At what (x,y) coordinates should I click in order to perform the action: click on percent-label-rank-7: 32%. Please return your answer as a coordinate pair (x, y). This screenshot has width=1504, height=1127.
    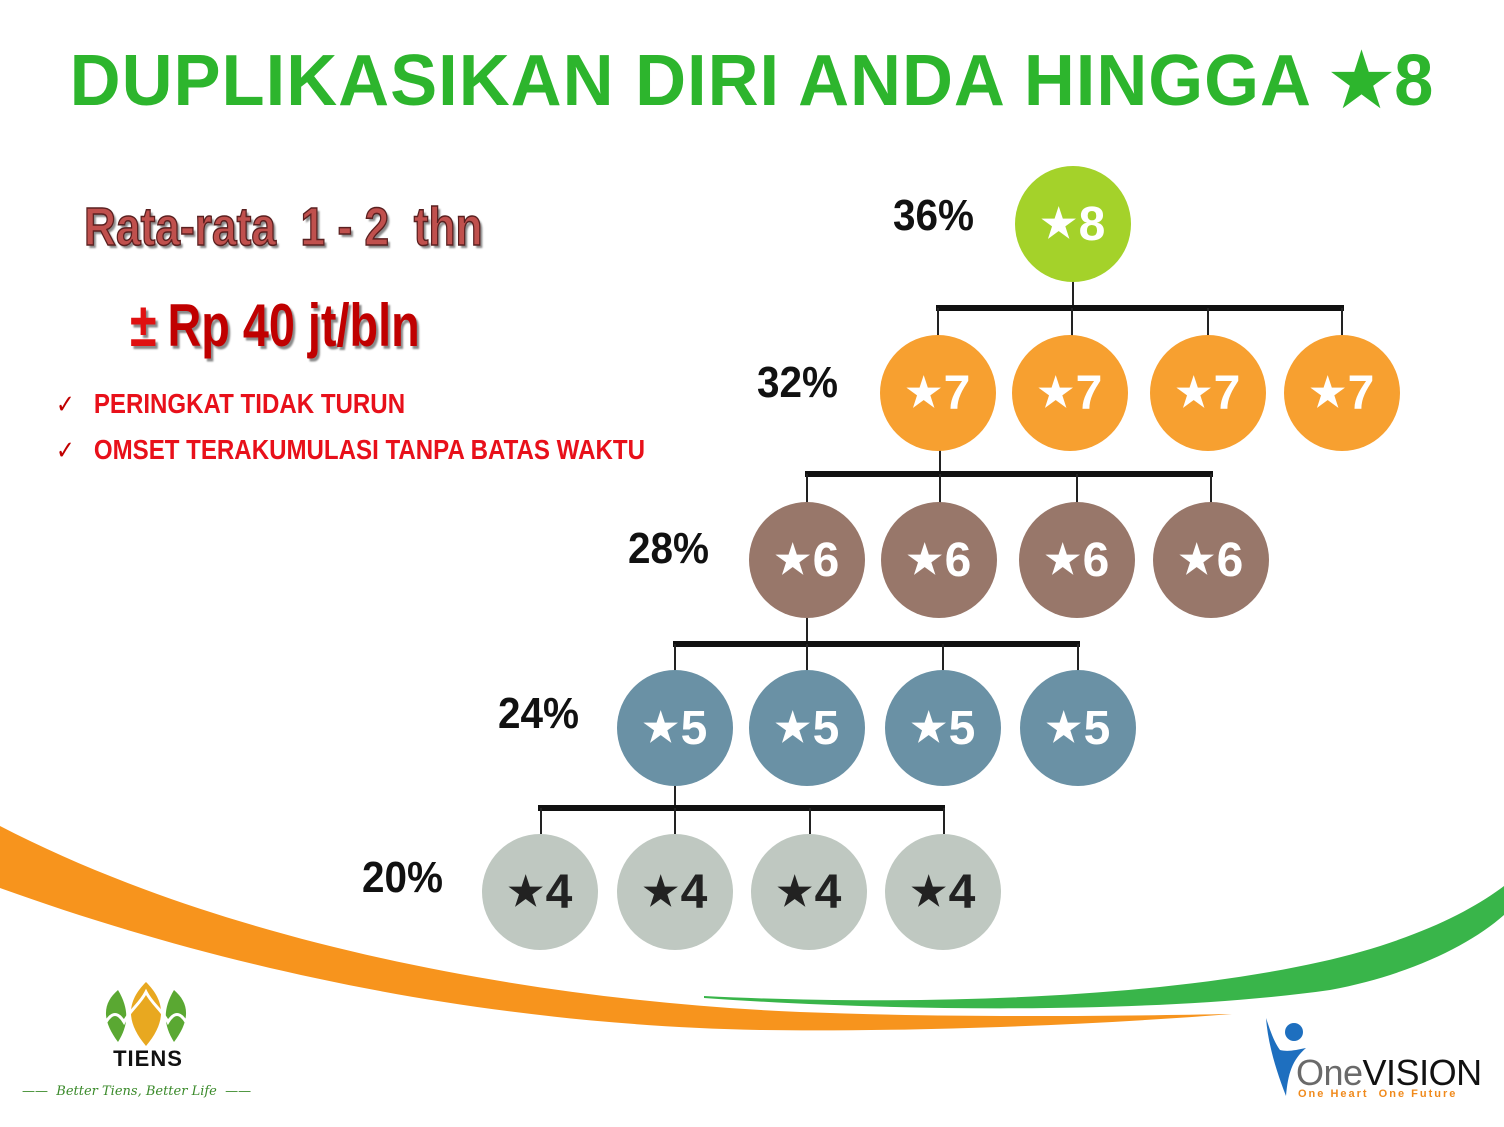
    Looking at the image, I should click on (798, 382).